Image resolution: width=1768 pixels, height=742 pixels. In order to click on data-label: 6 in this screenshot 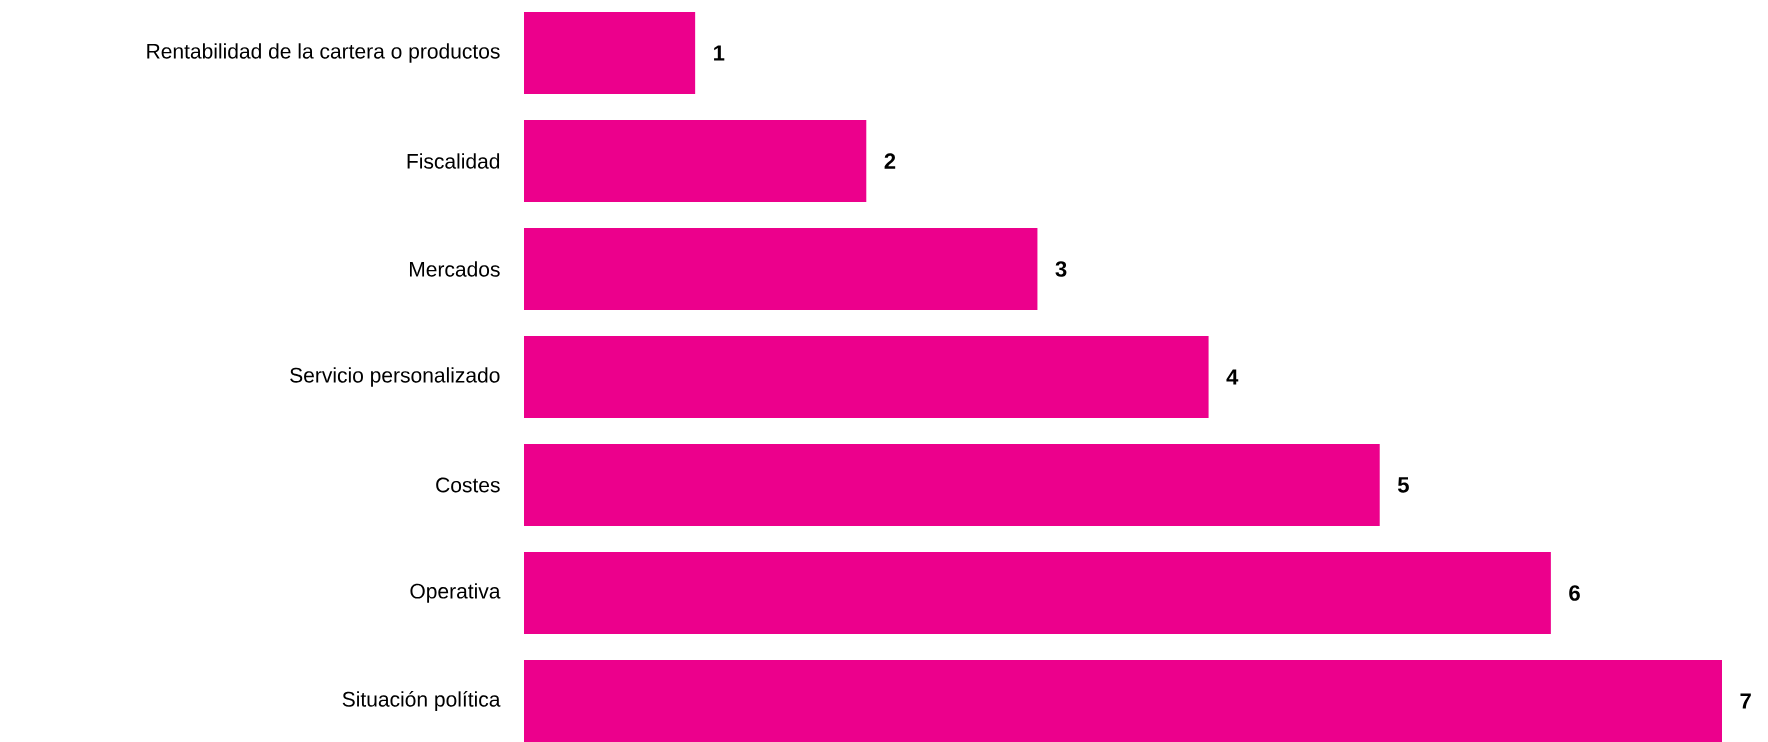, I will do `click(1574, 593)`.